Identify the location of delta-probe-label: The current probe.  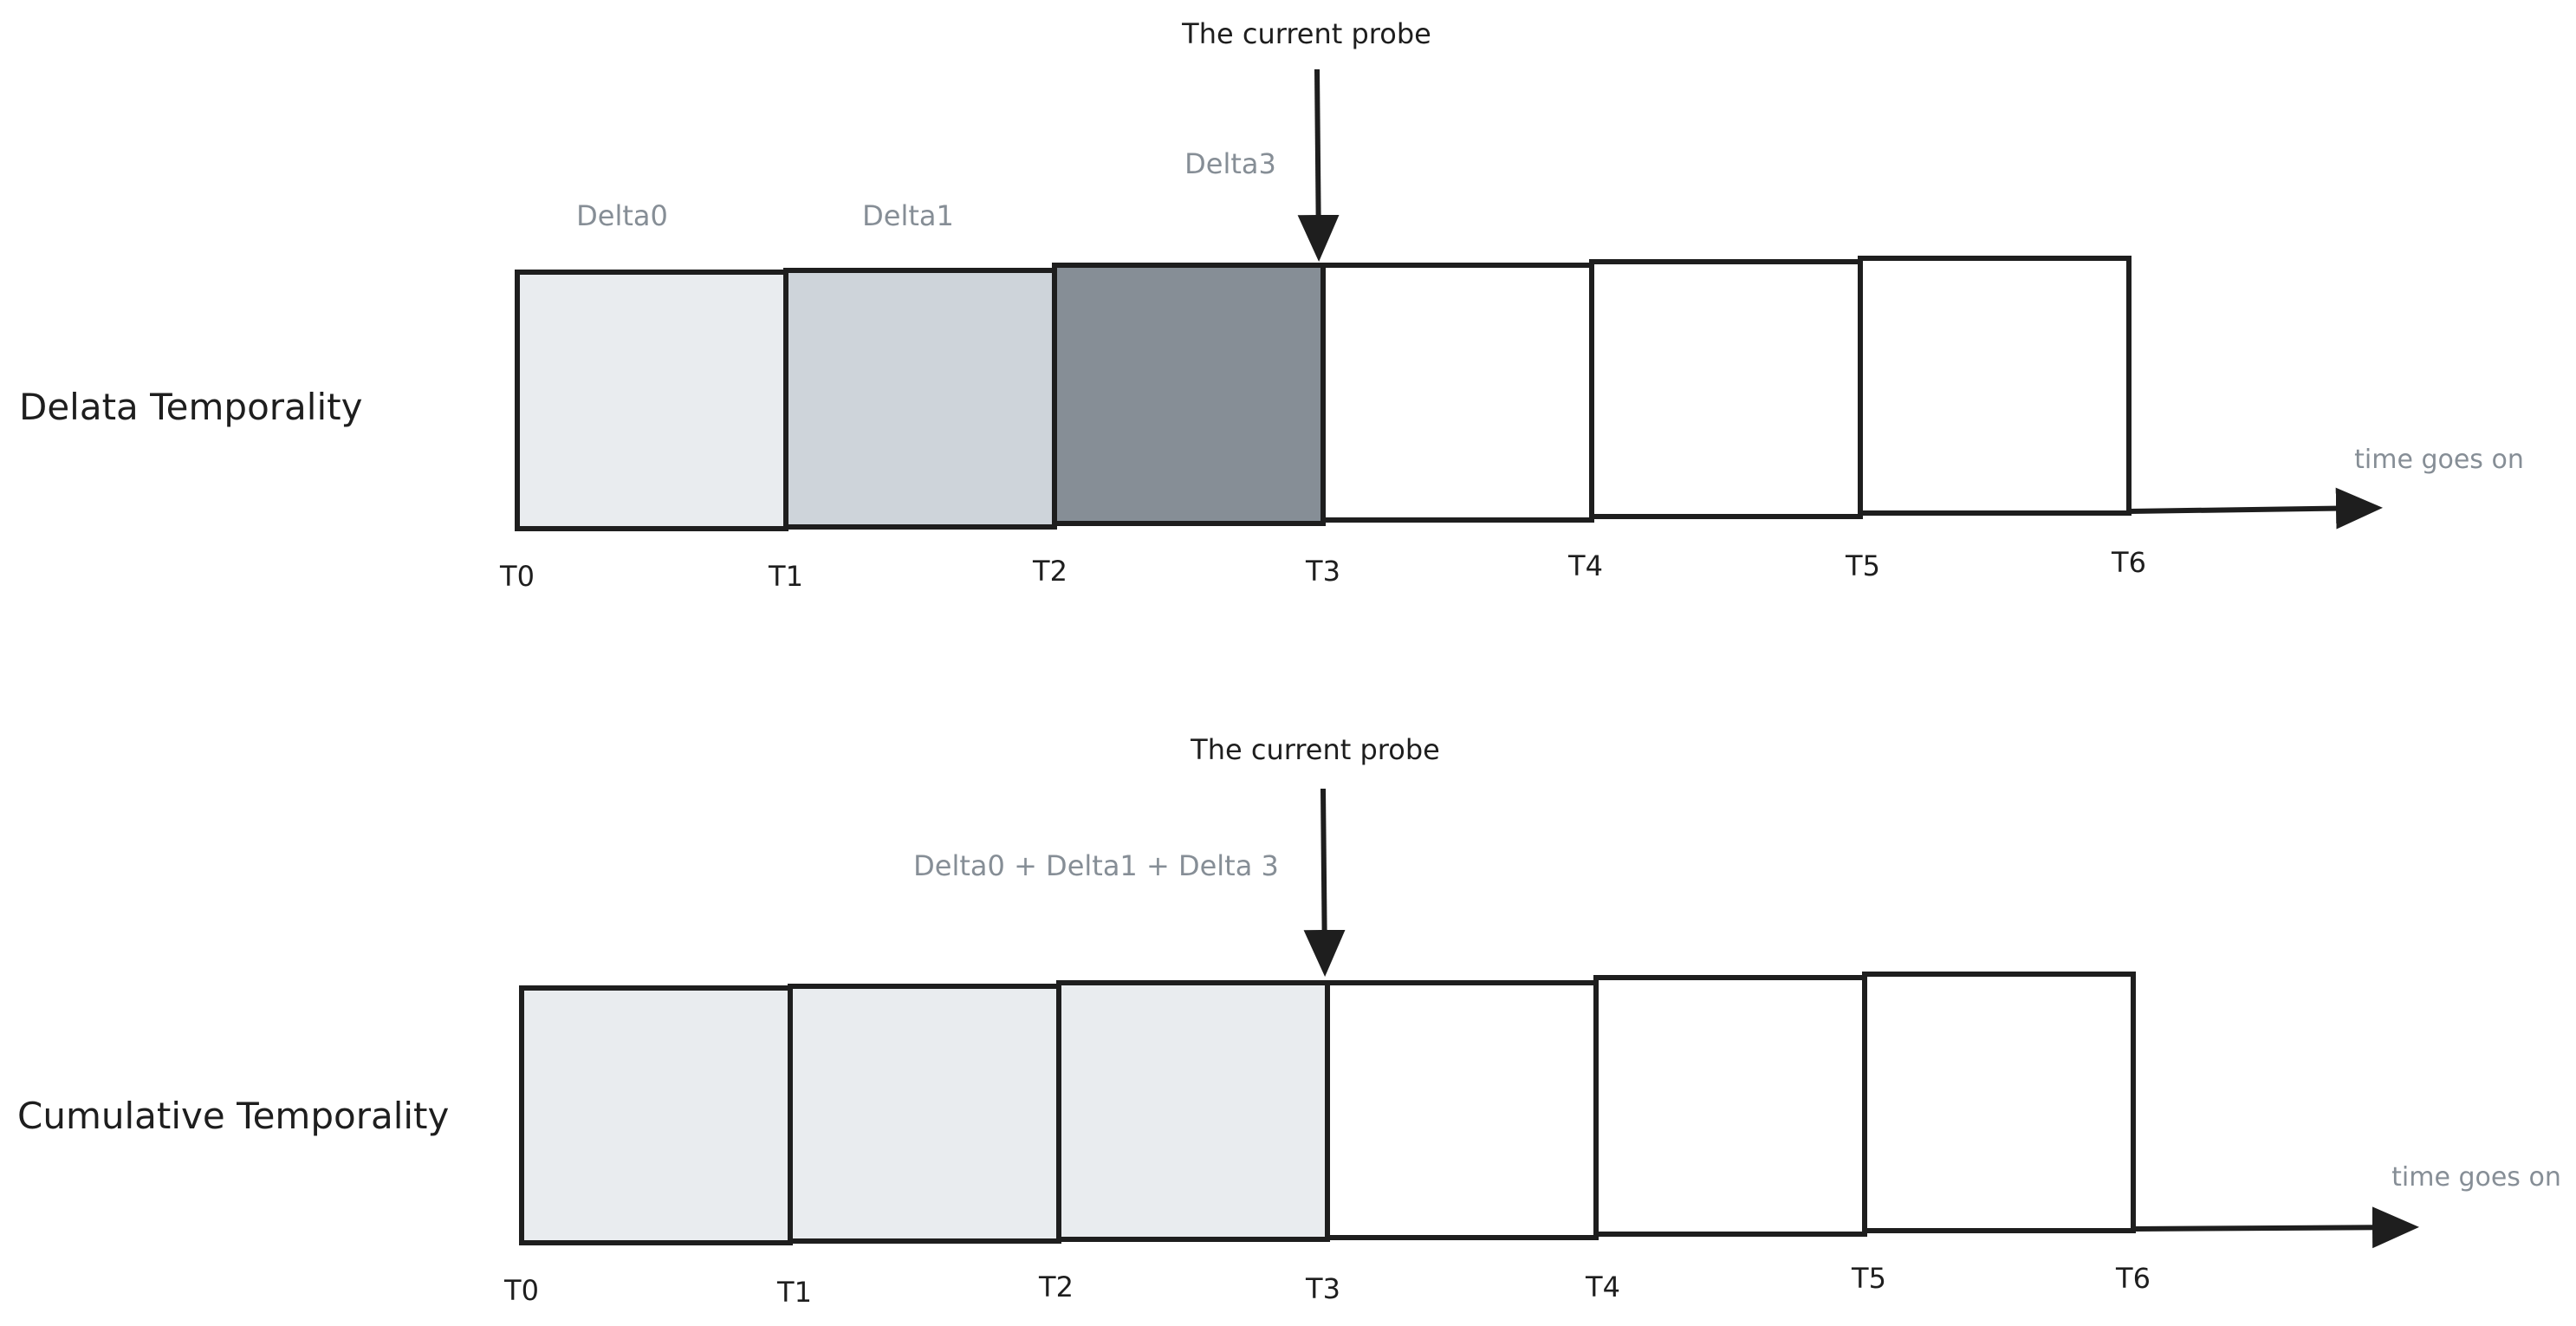
(1306, 33).